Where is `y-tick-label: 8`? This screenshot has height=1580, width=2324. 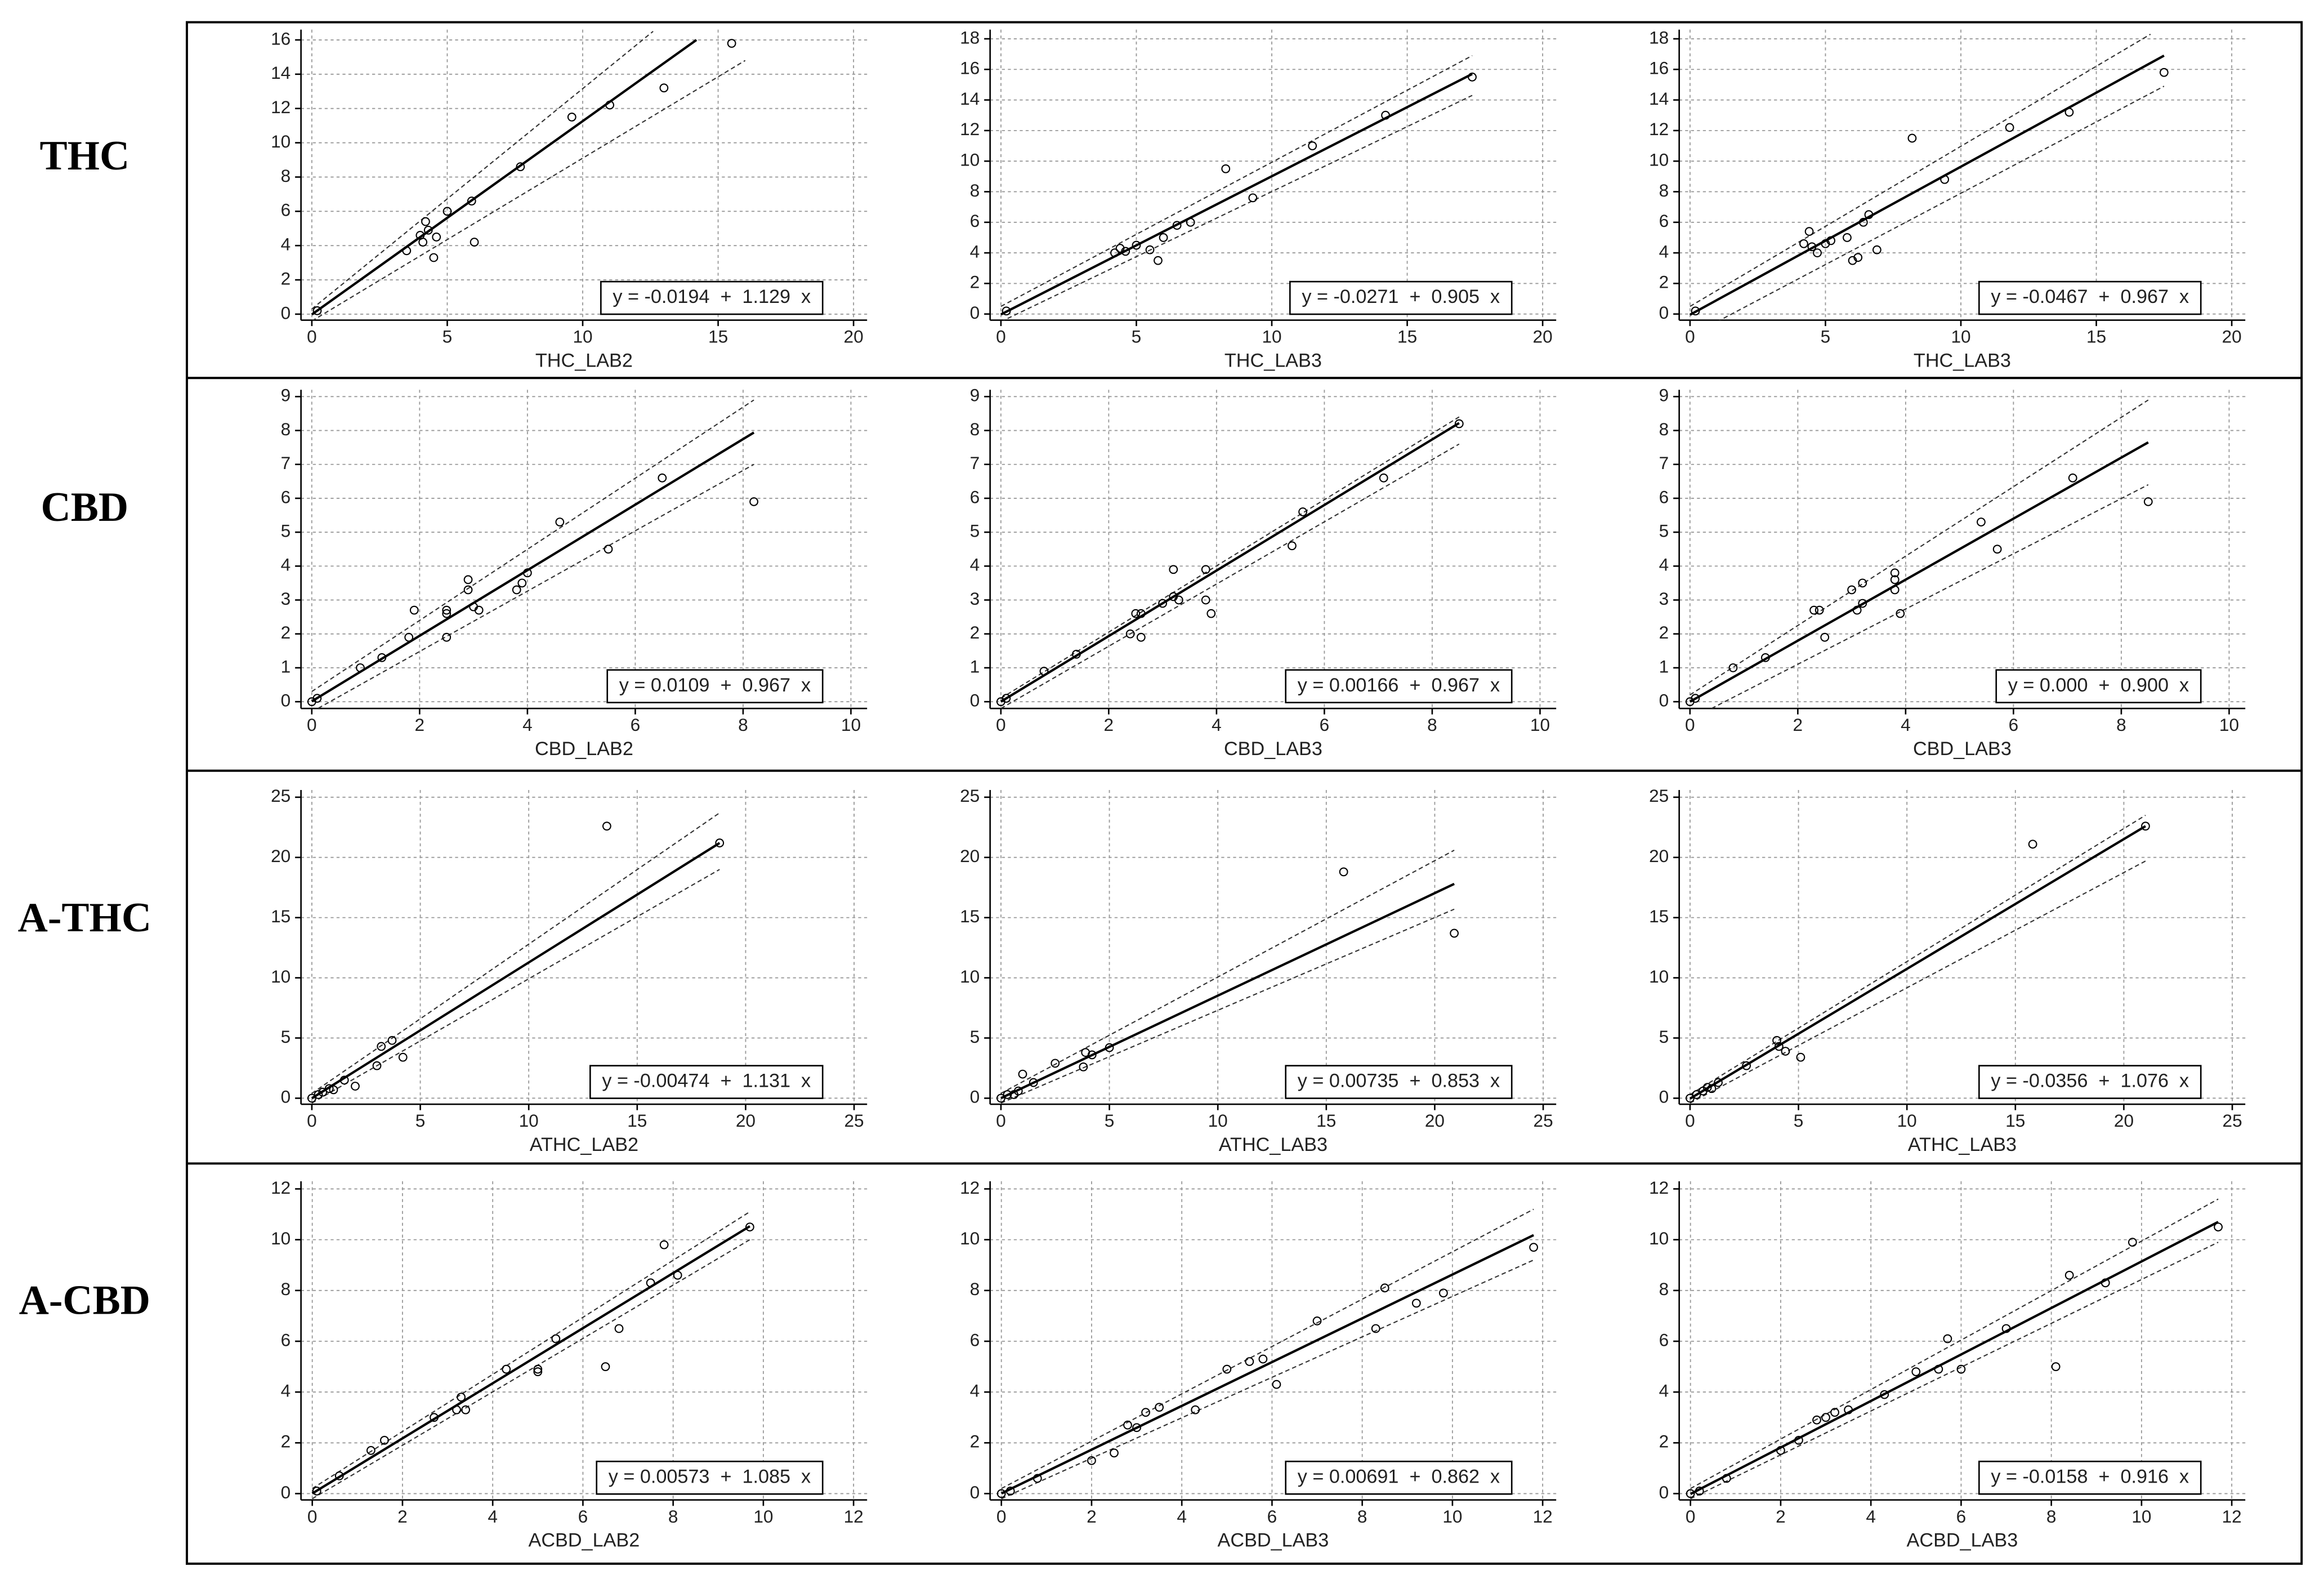
y-tick-label: 8 is located at coordinates (286, 1289).